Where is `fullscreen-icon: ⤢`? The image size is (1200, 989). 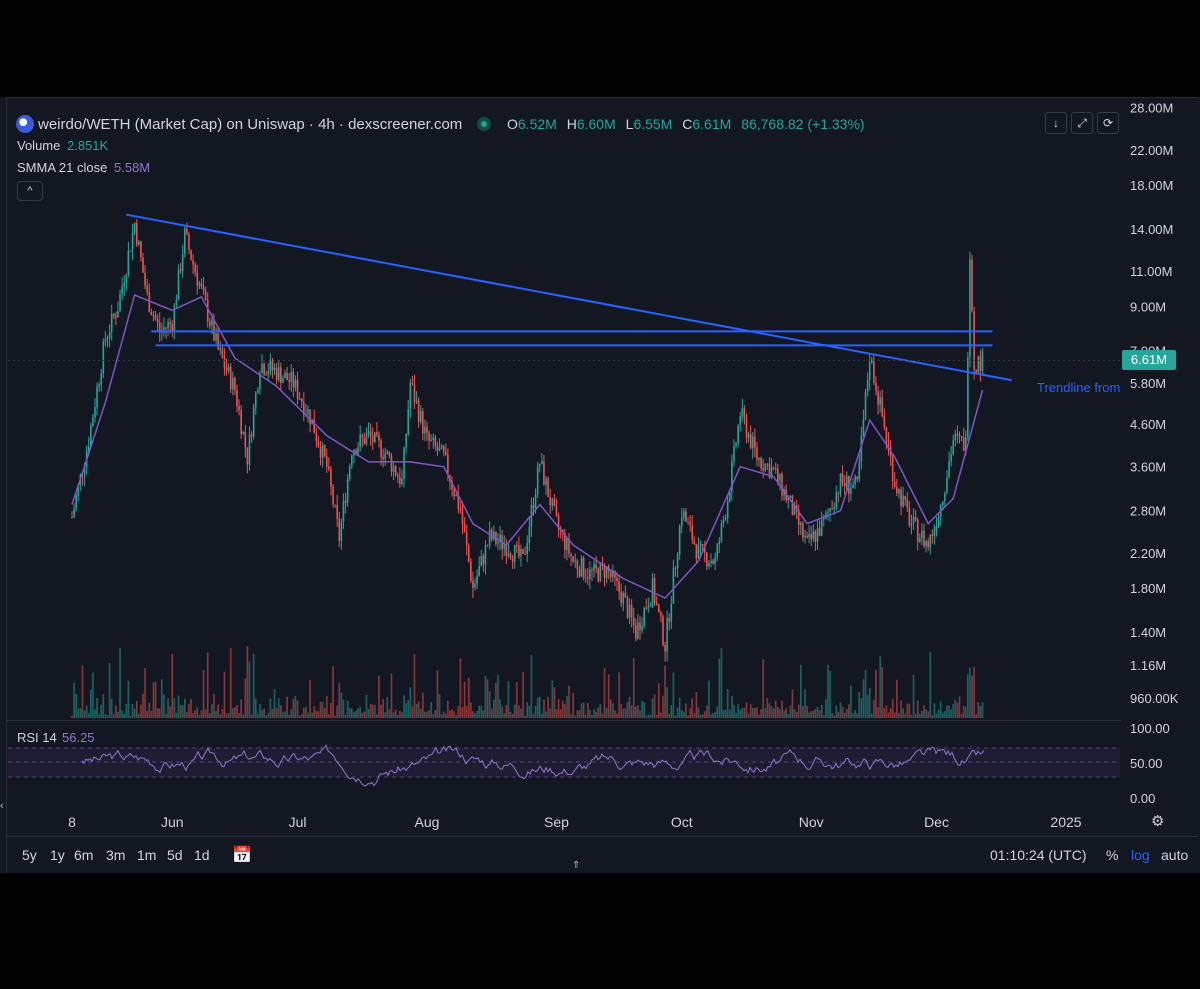 fullscreen-icon: ⤢ is located at coordinates (1082, 123).